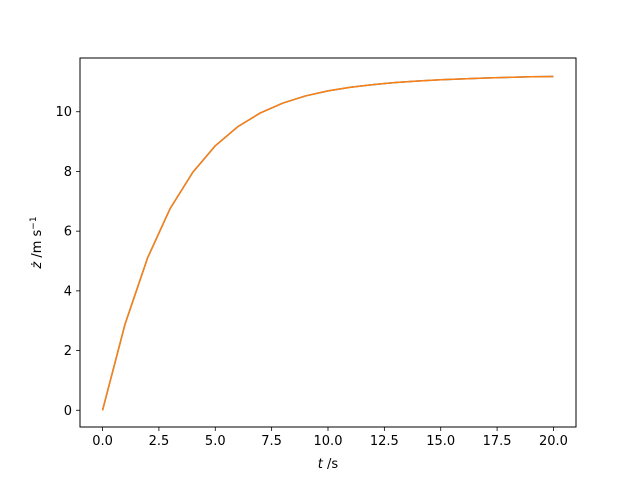  I want to click on x-ticks: 0.0 2.5 5.0 7.5 10.0 12.5 15.0 17.5 20.0, so click(330, 438).